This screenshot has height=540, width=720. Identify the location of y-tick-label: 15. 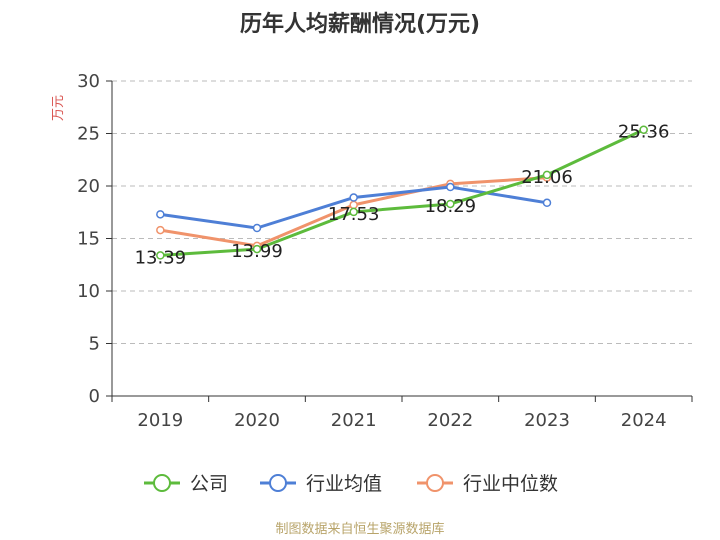
(88, 239).